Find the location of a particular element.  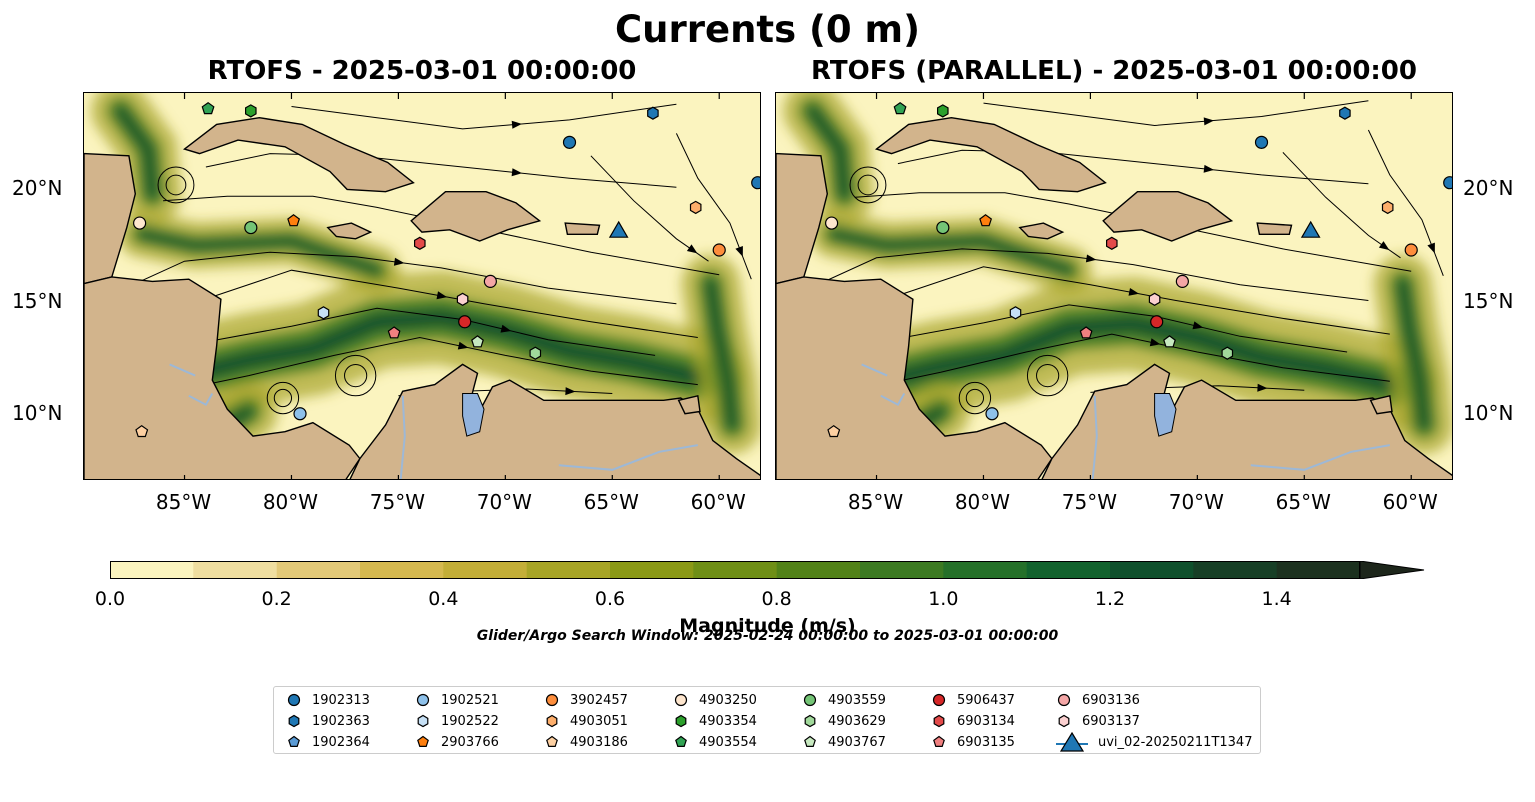

lon-tick-label: 85°W is located at coordinates (183, 502).